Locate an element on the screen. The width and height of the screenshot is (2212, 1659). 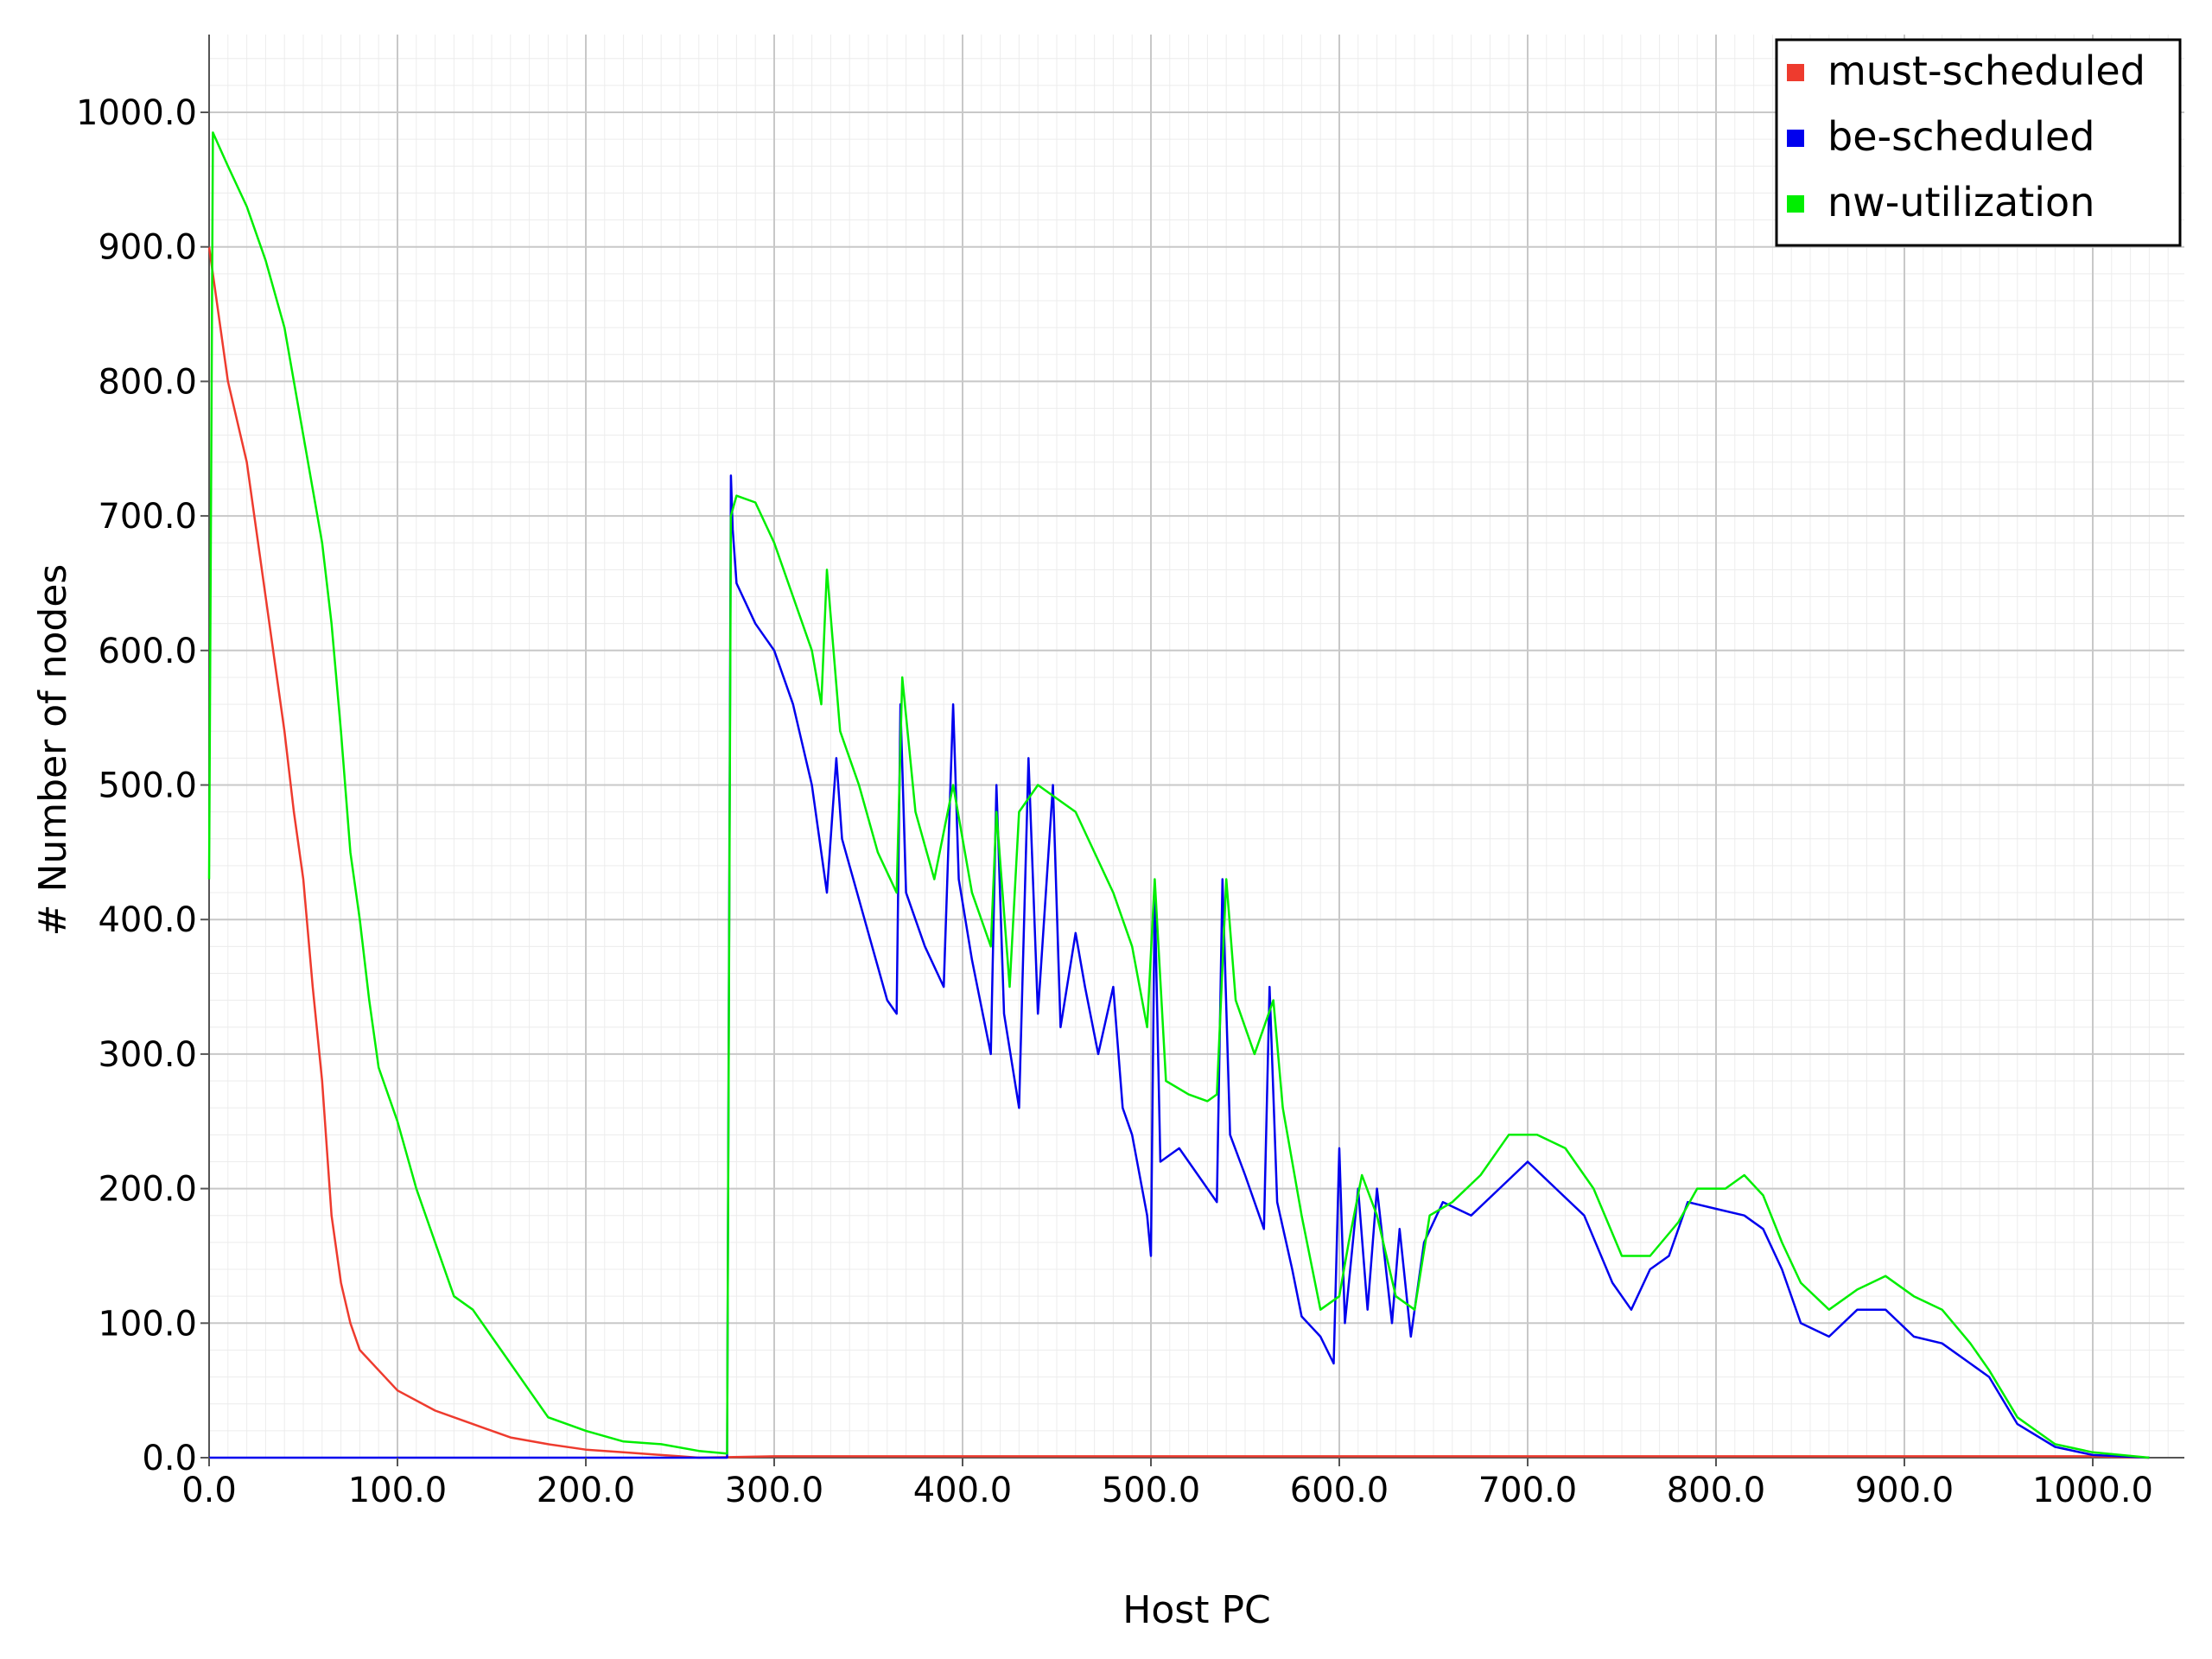
x-tick-label: 800.0 is located at coordinates (1716, 1490).